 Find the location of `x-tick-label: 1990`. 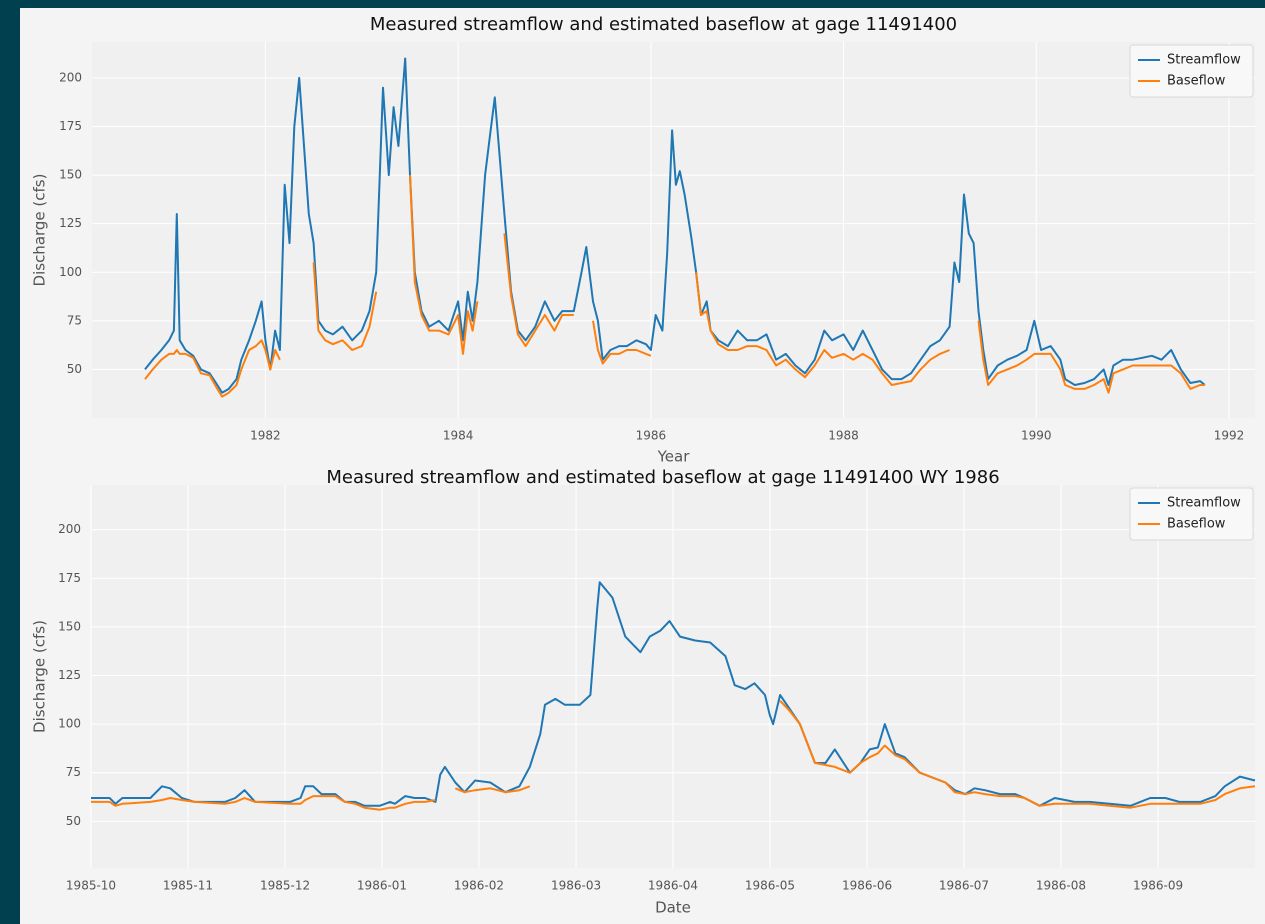

x-tick-label: 1990 is located at coordinates (1036, 436).